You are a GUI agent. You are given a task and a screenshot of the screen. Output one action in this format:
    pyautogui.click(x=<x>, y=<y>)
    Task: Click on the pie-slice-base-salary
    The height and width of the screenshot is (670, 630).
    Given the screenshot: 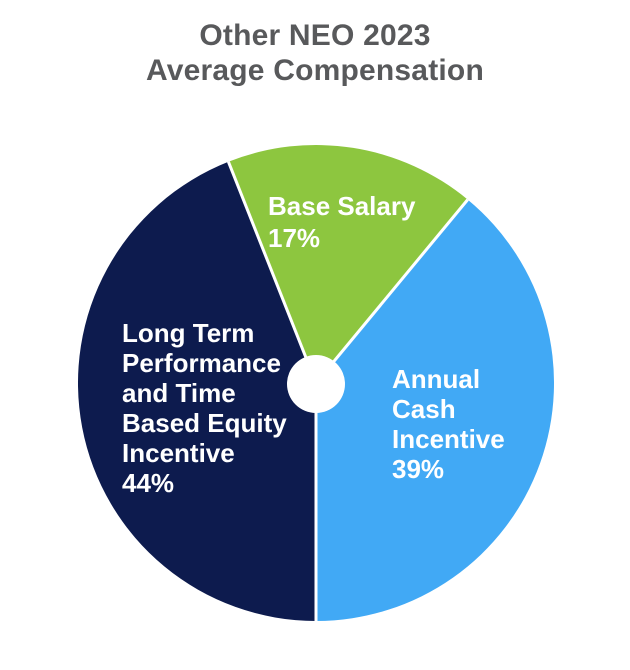 What is the action you would take?
    pyautogui.click(x=348, y=263)
    